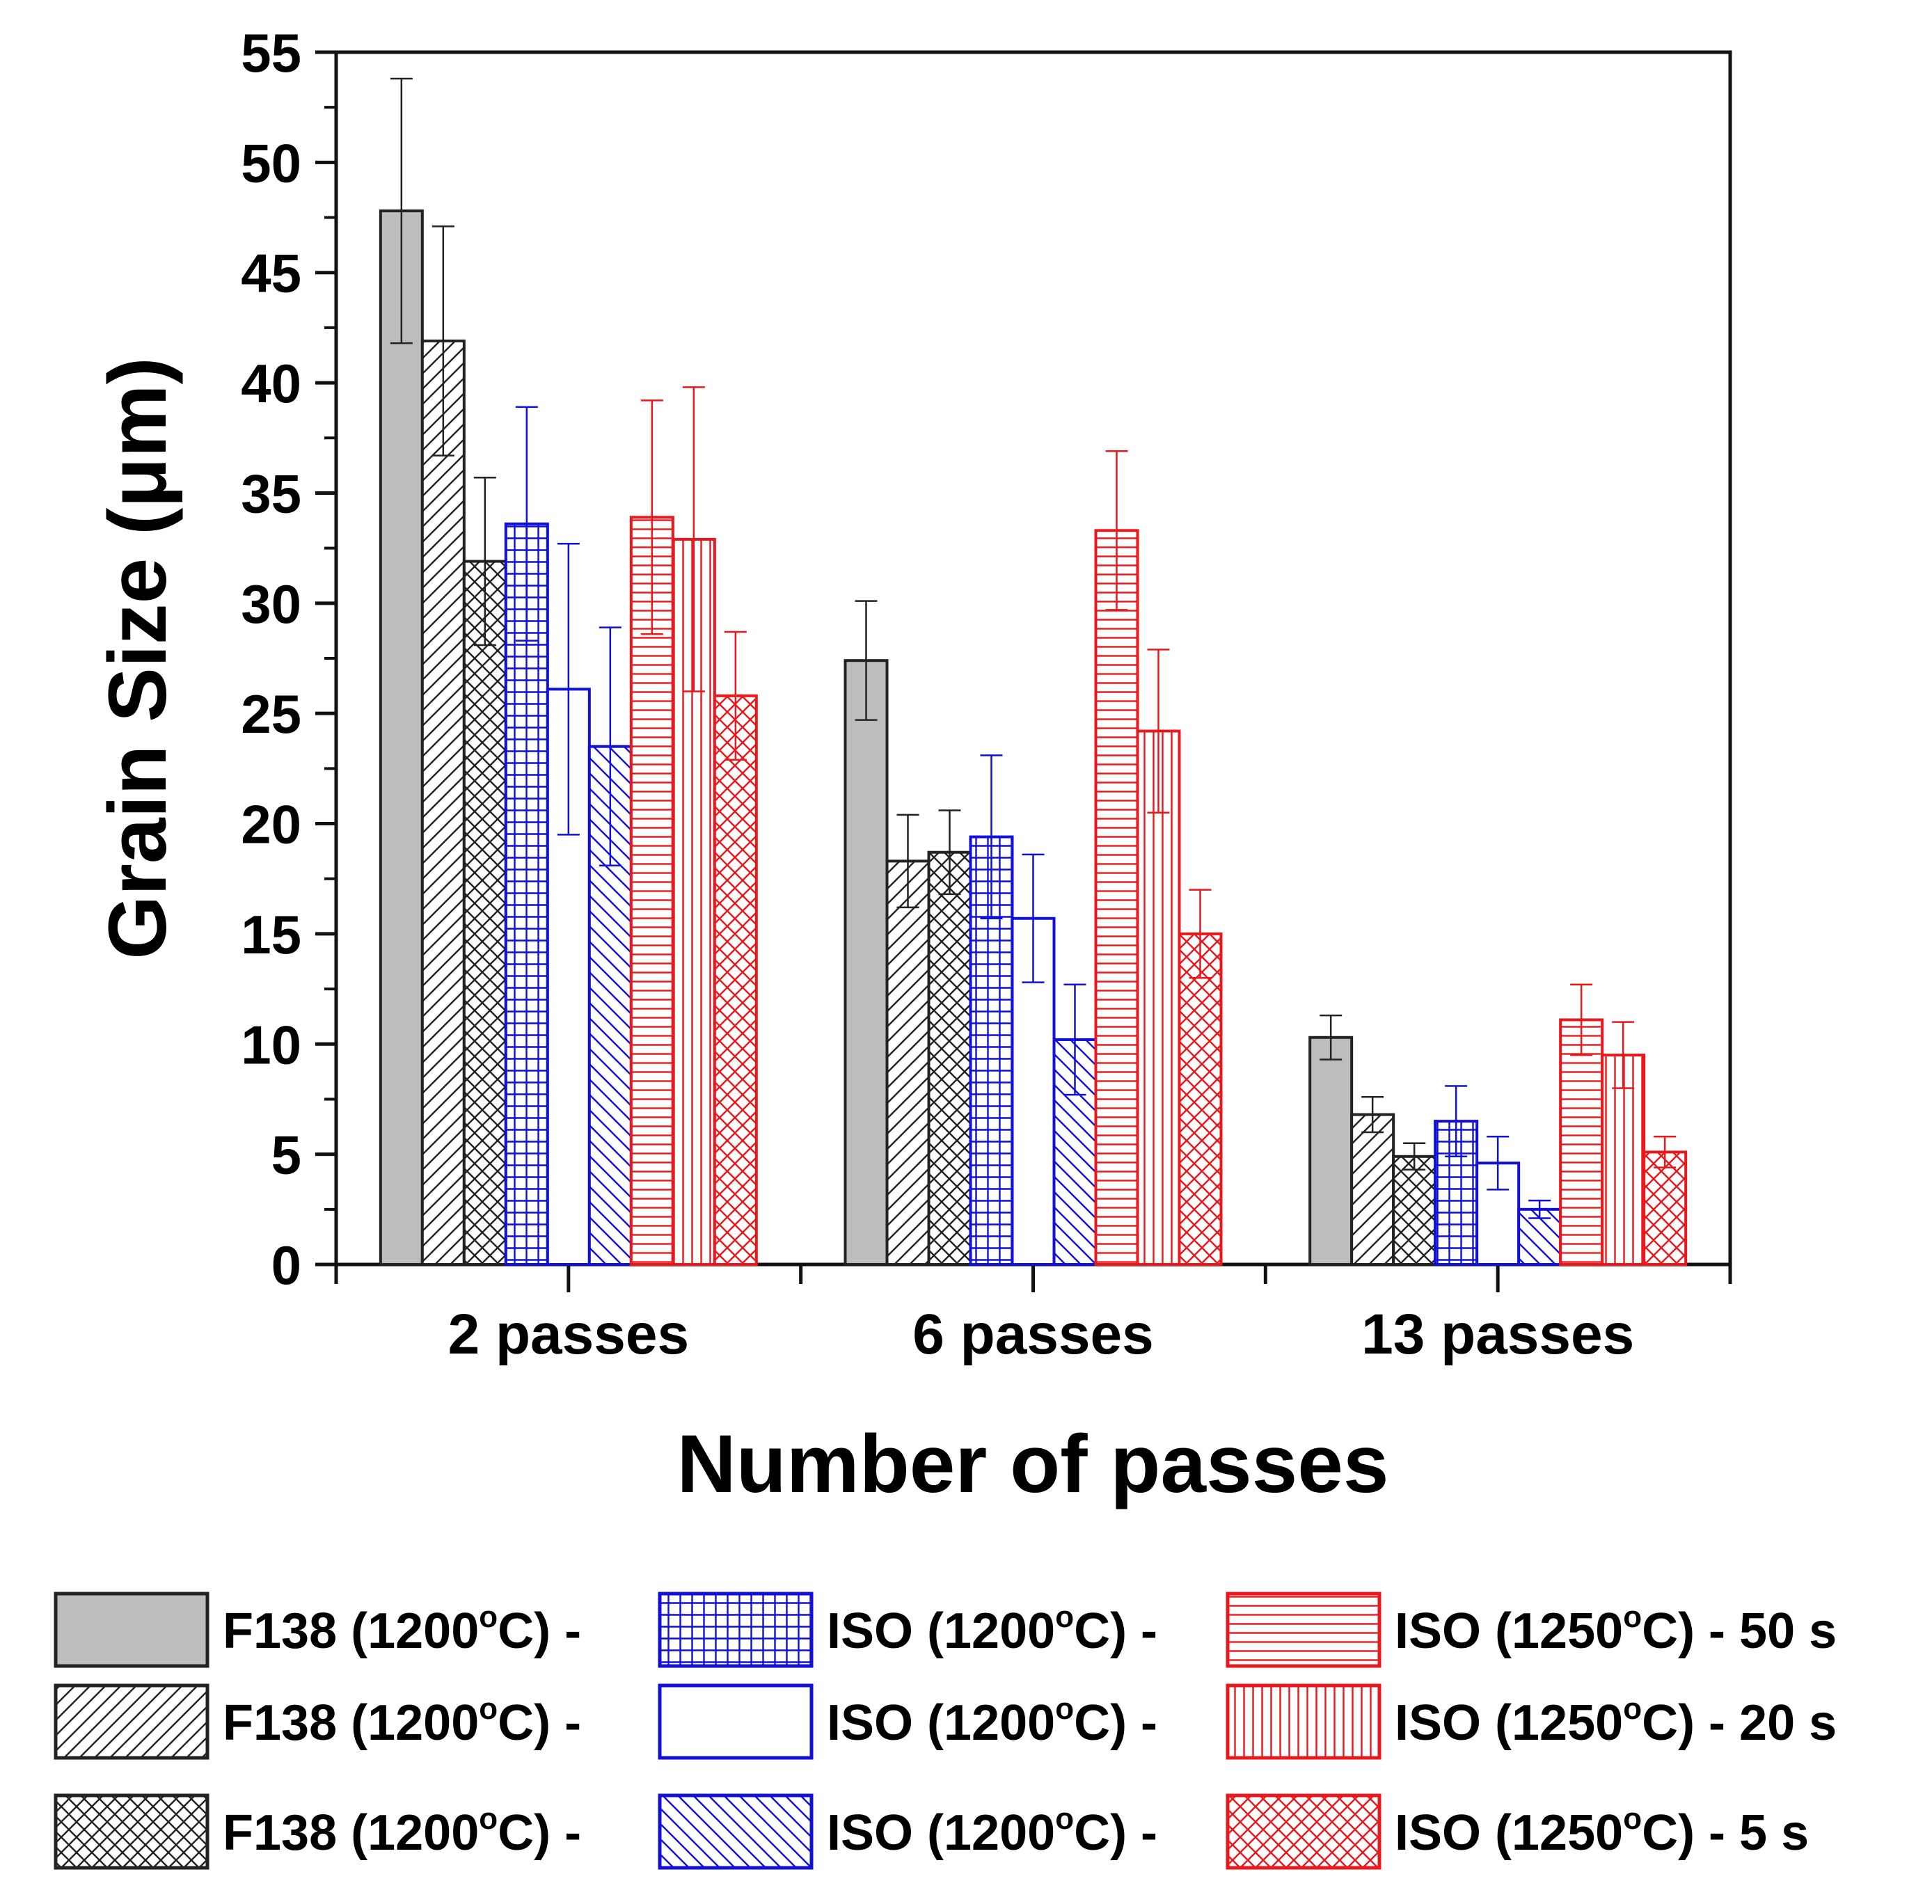  I want to click on x-axis-title: Number of passes, so click(1033, 1464).